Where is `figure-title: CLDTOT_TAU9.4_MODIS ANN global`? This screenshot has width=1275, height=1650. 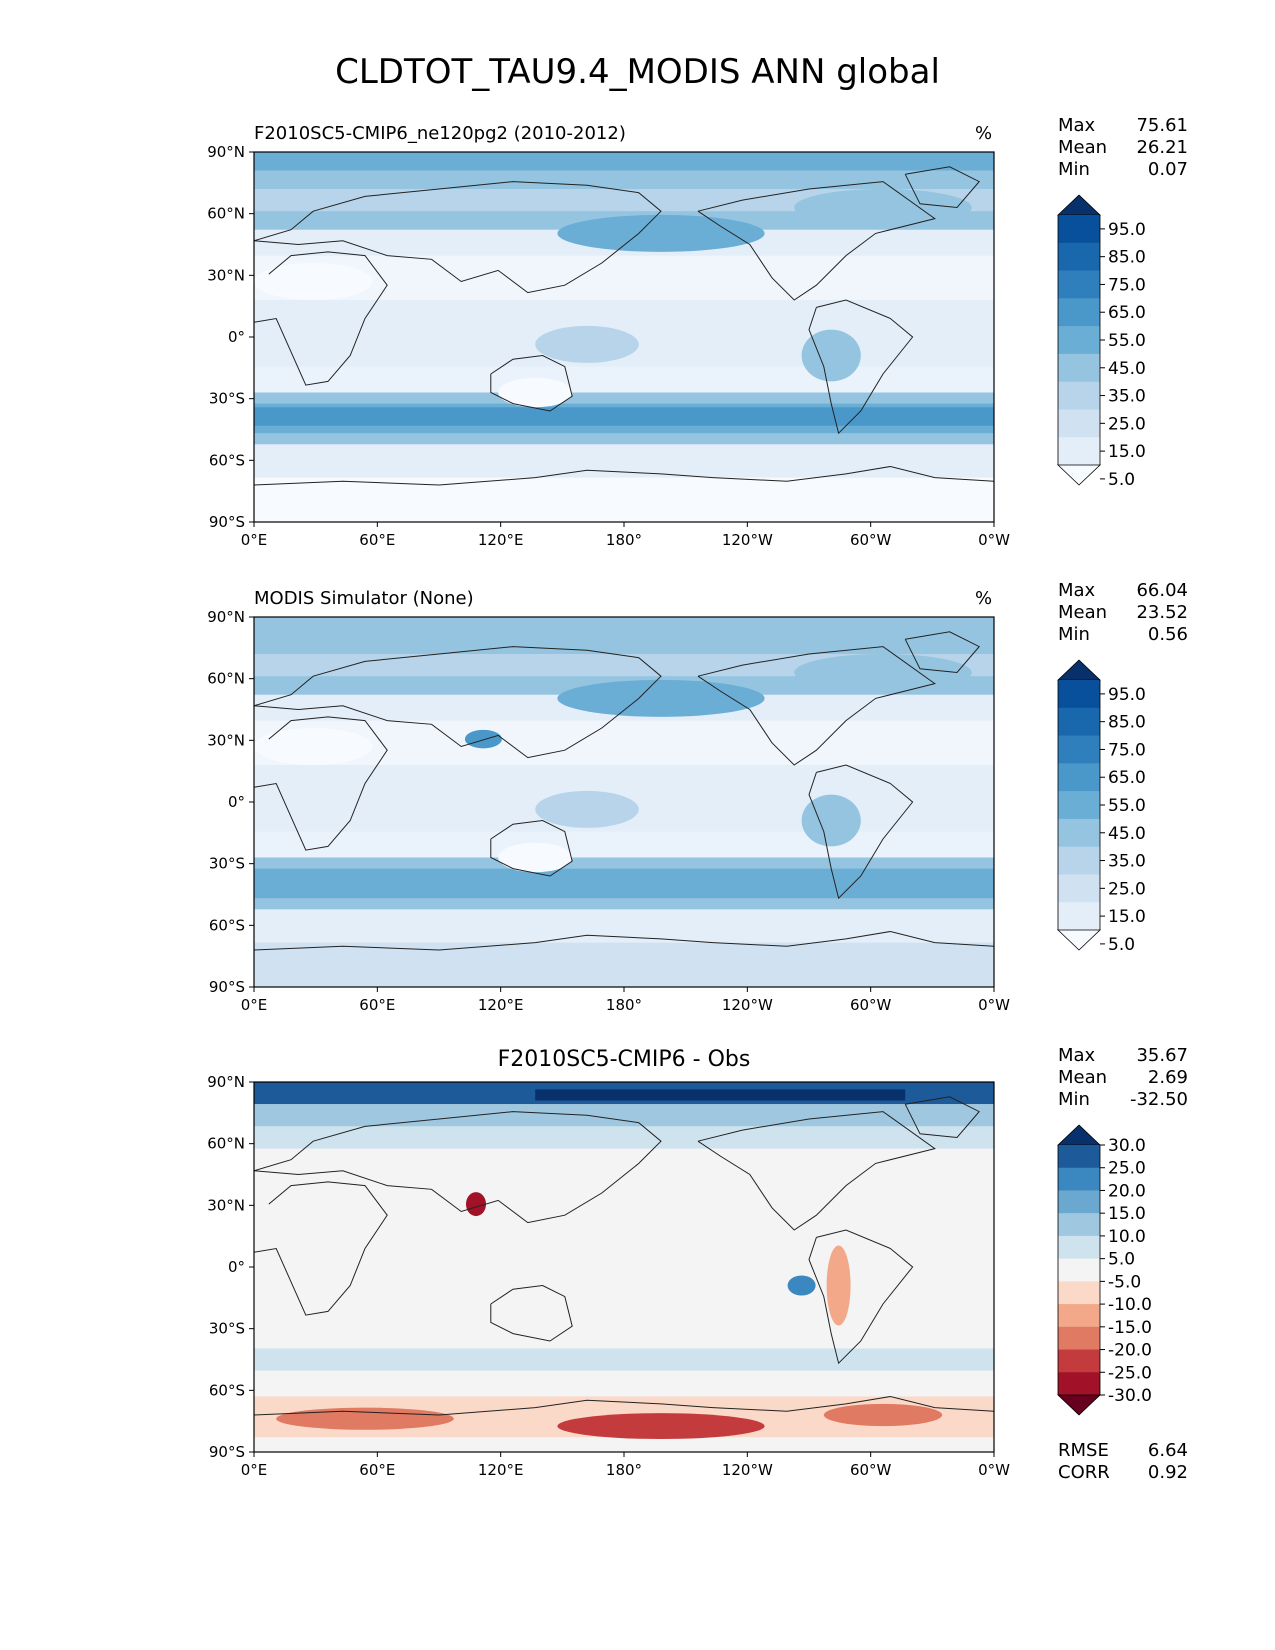
figure-title: CLDTOT_TAU9.4_MODIS ANN global is located at coordinates (637, 72).